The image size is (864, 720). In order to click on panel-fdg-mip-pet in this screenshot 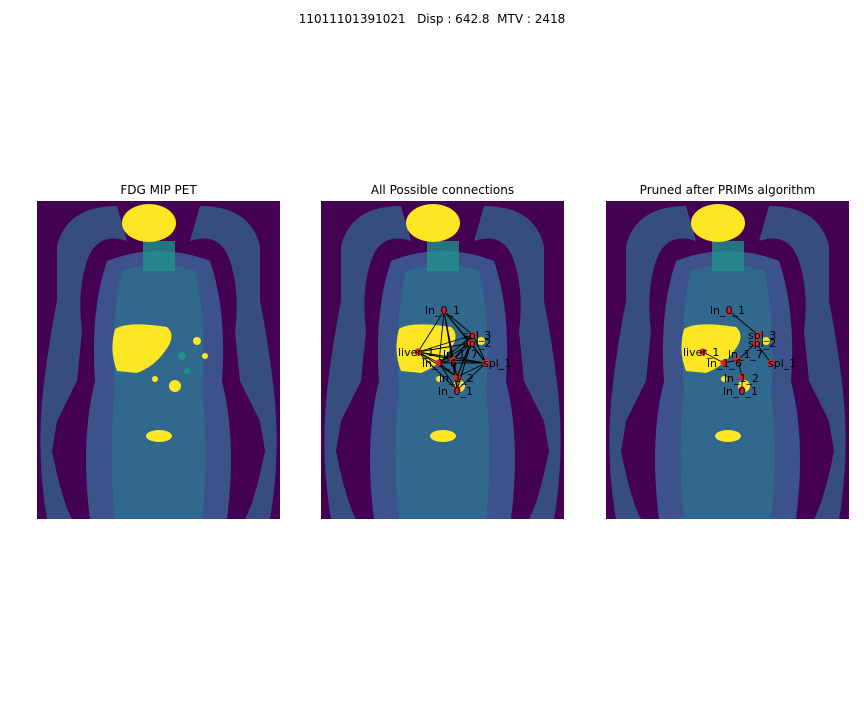, I will do `click(158, 360)`.